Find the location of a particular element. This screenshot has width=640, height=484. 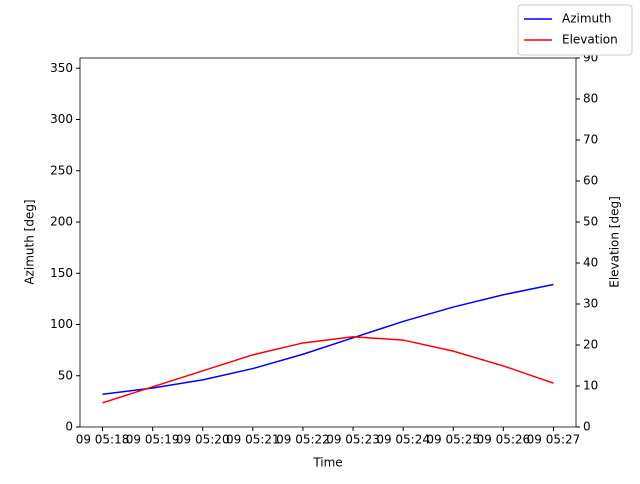

y-tick-label: 50 is located at coordinates (65, 375).